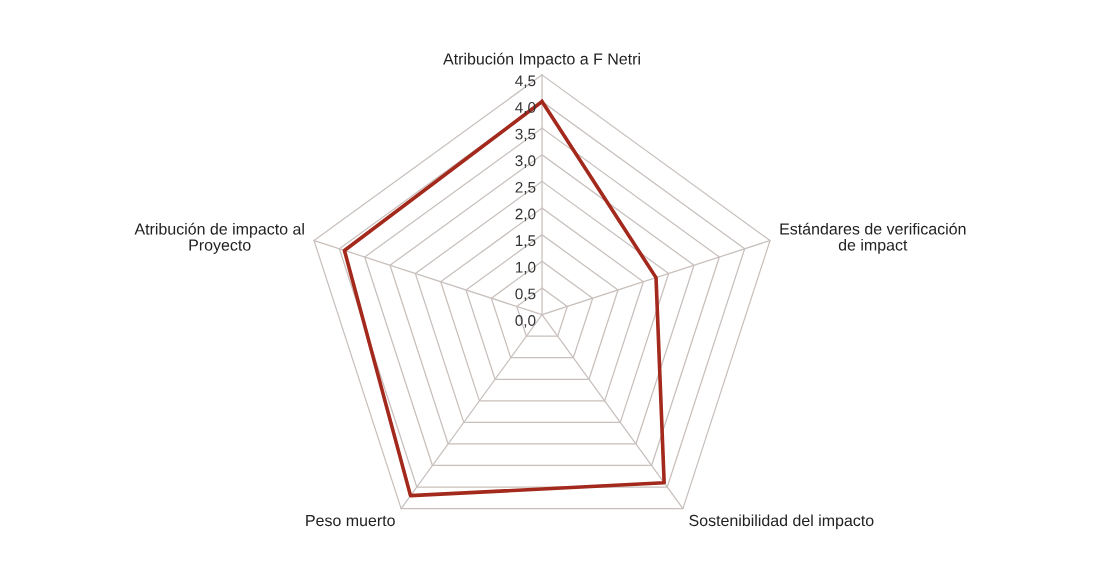 Image resolution: width=1095 pixels, height=577 pixels. What do you see at coordinates (525, 321) in the screenshot?
I see `y-tick-label: 0,0` at bounding box center [525, 321].